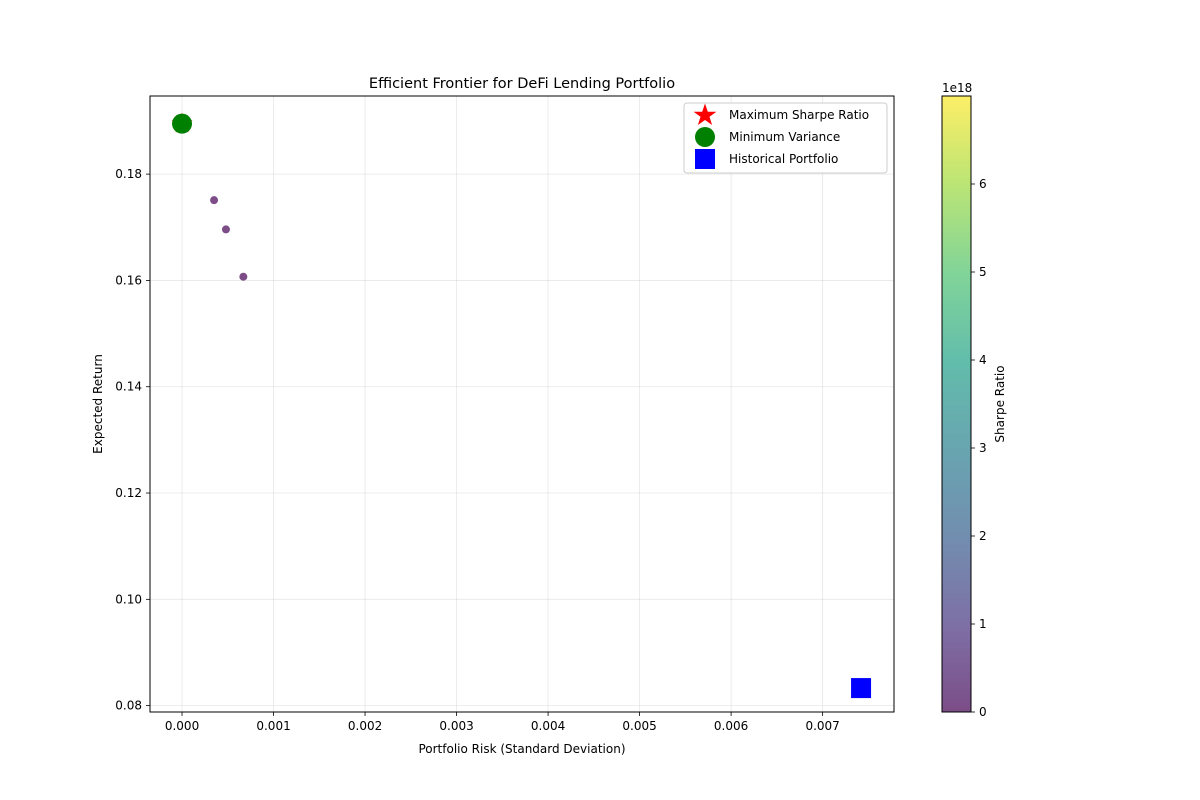 This screenshot has width=1200, height=800. What do you see at coordinates (128, 599) in the screenshot?
I see `y-tick-label: 0.10` at bounding box center [128, 599].